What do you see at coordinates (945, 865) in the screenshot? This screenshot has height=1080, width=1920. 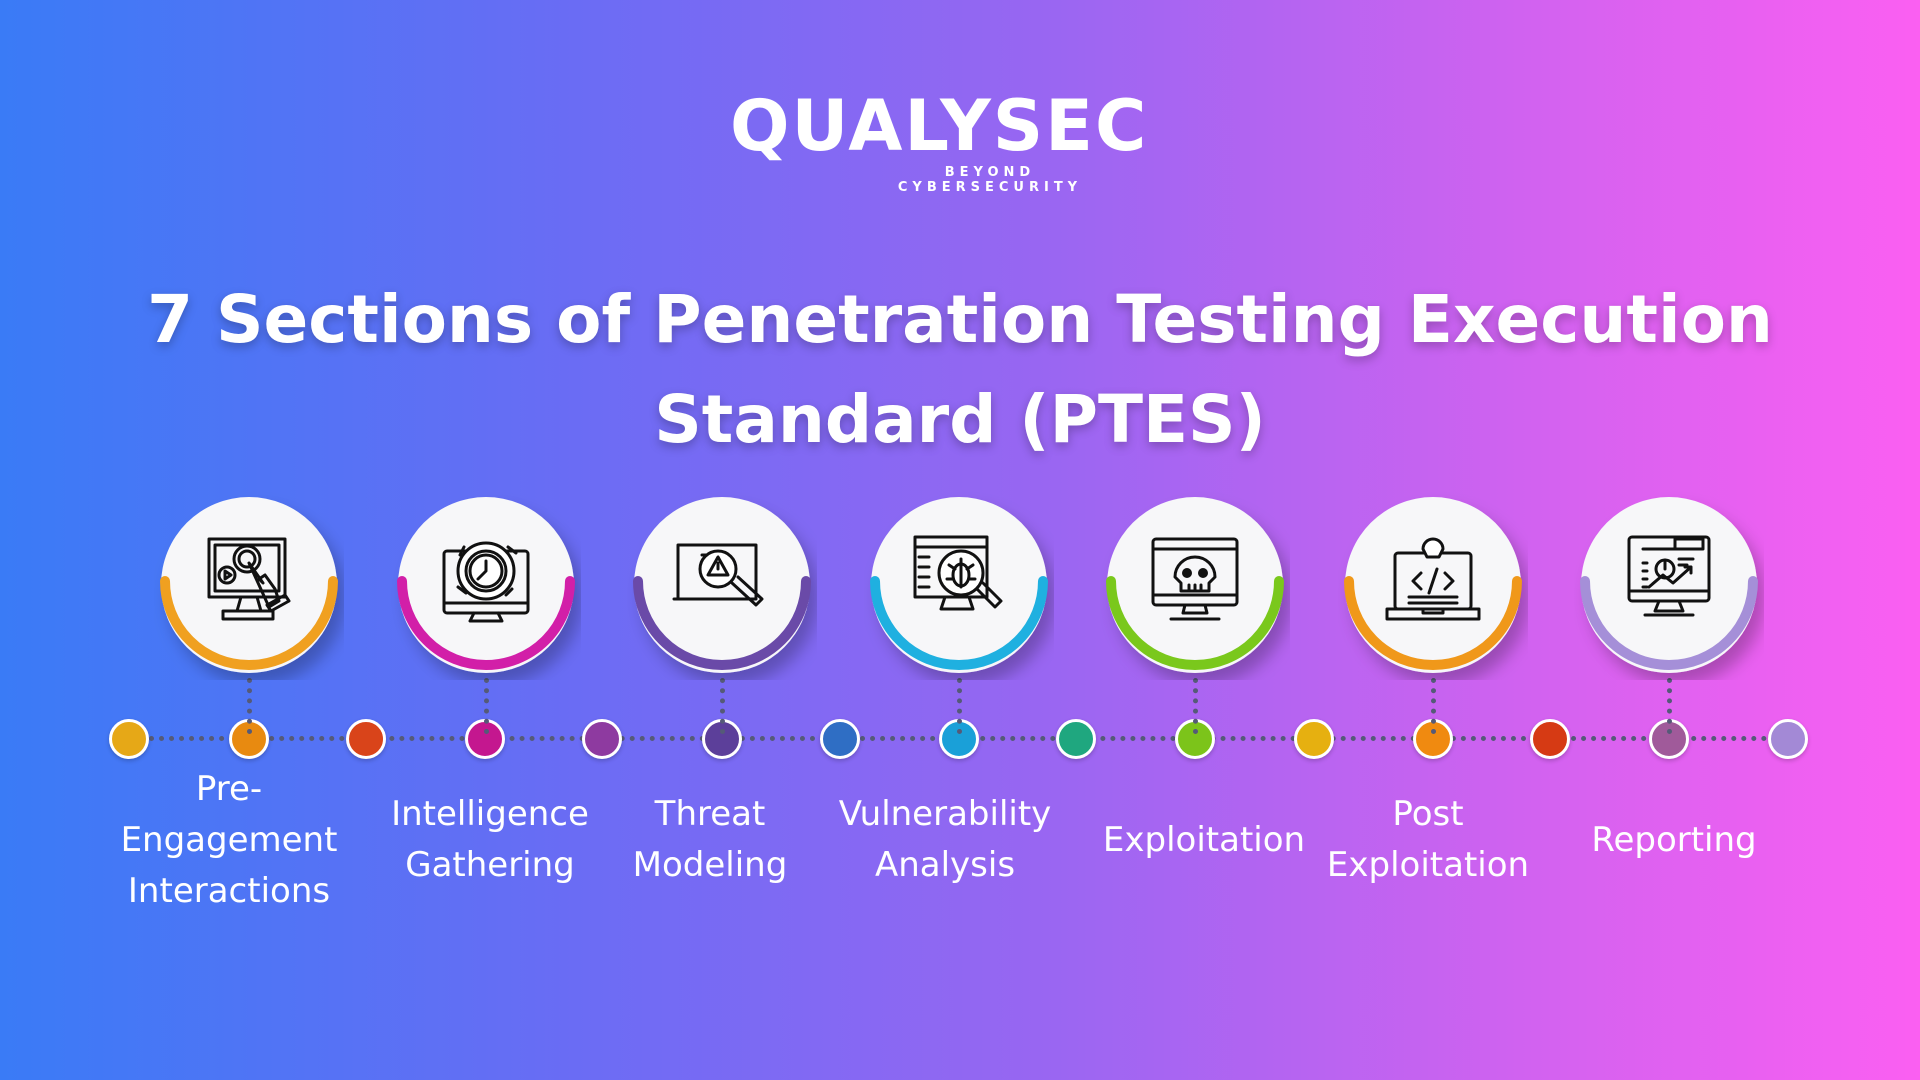 I see `section-label-line: Analysis` at bounding box center [945, 865].